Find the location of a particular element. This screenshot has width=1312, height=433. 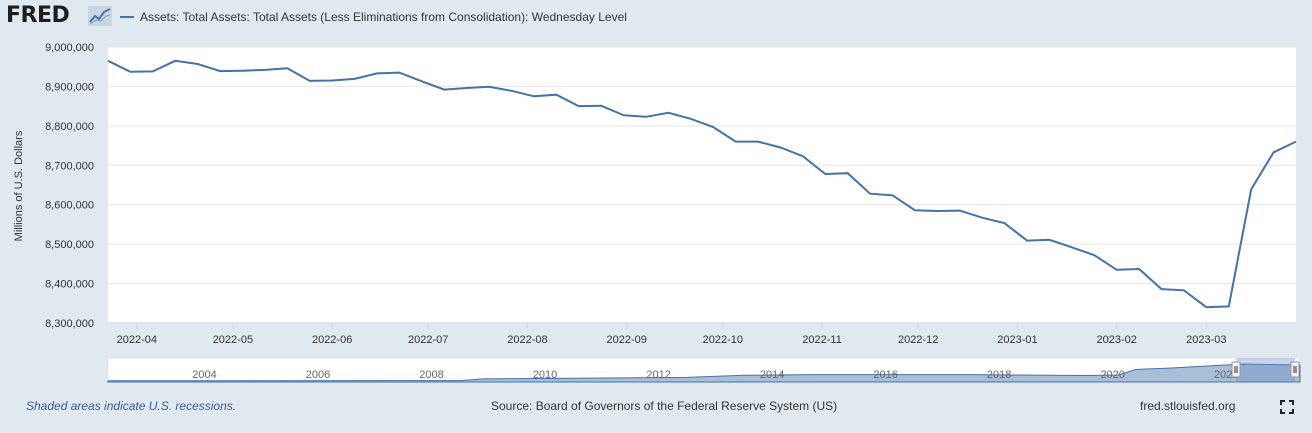

x-tick-label: 2022-05 is located at coordinates (233, 340).